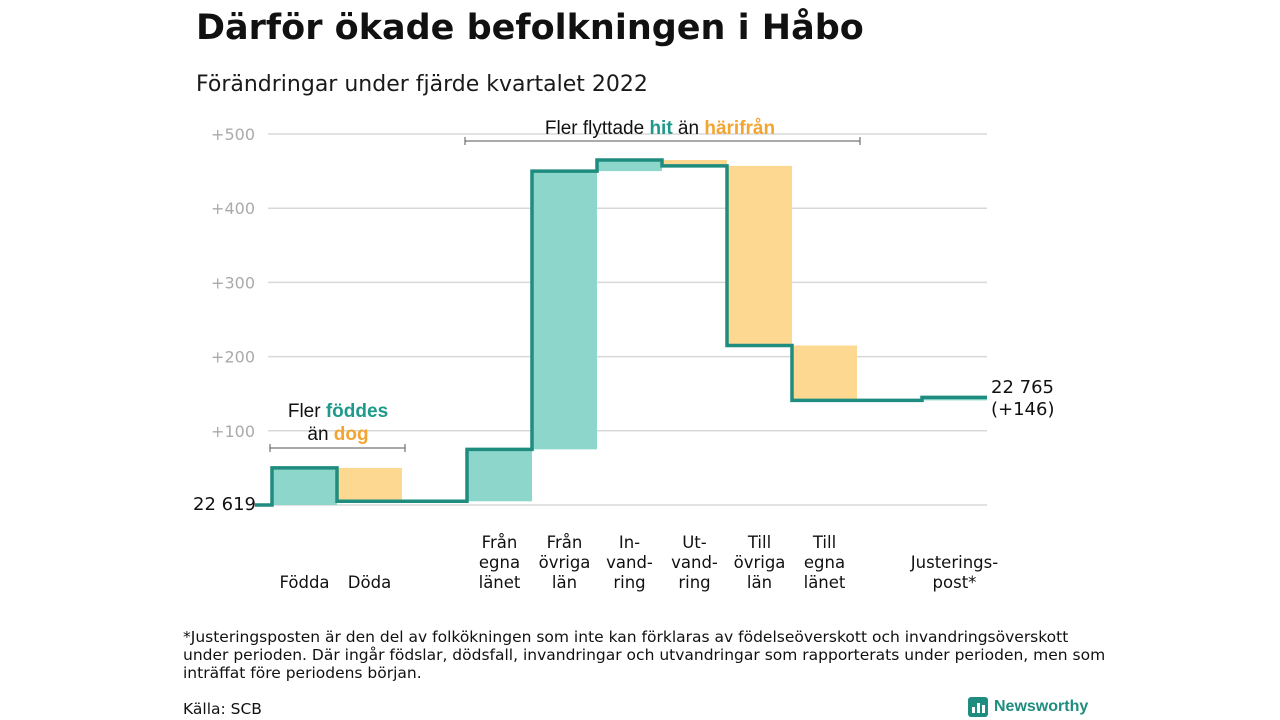 The width and height of the screenshot is (1280, 720). What do you see at coordinates (978, 707) in the screenshot?
I see `newsworthy-chart-icon` at bounding box center [978, 707].